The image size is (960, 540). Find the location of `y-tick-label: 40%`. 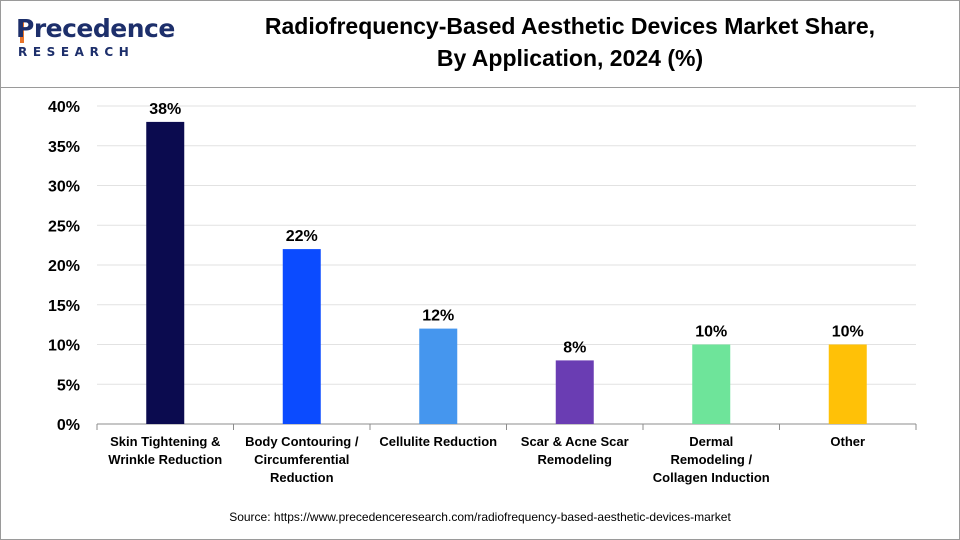

y-tick-label: 40% is located at coordinates (64, 107).